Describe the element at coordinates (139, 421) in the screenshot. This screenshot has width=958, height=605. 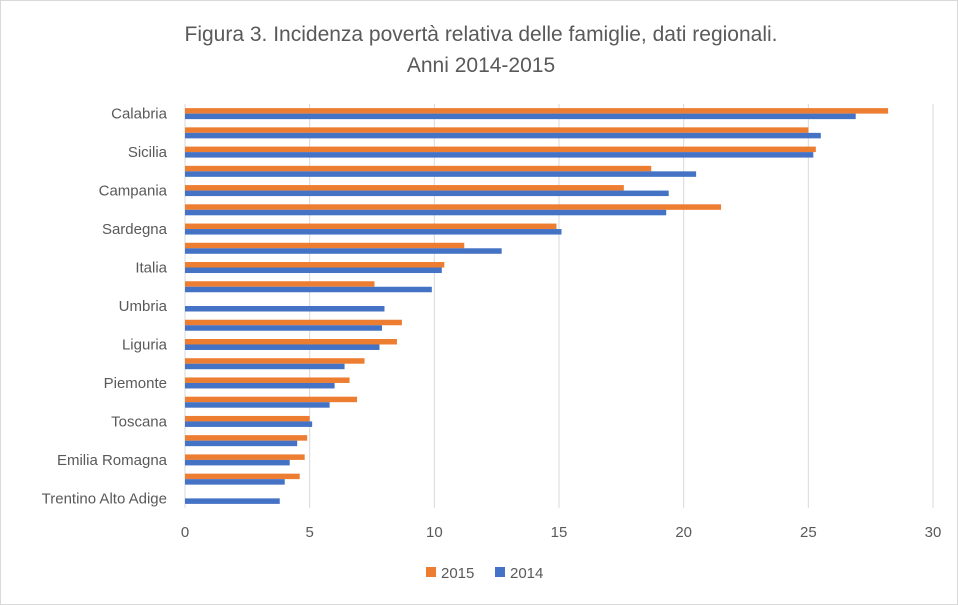
I see `category-label: Toscana` at that location.